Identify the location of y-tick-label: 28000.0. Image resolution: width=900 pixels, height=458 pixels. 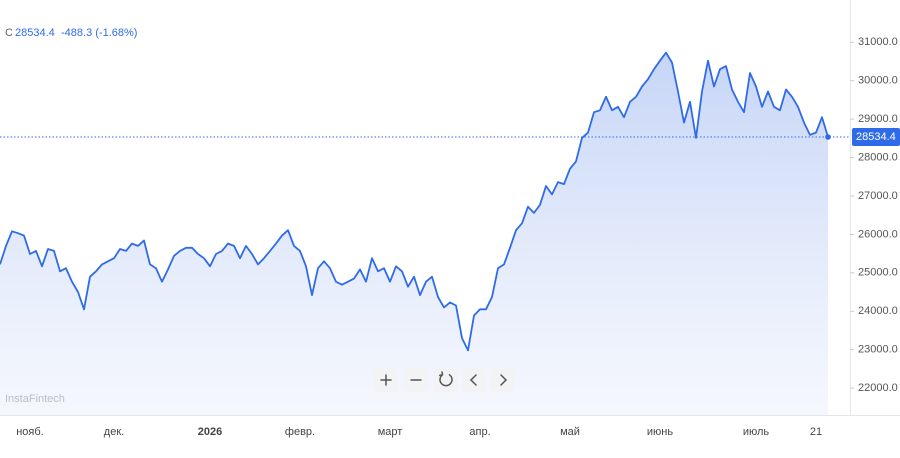
(878, 157).